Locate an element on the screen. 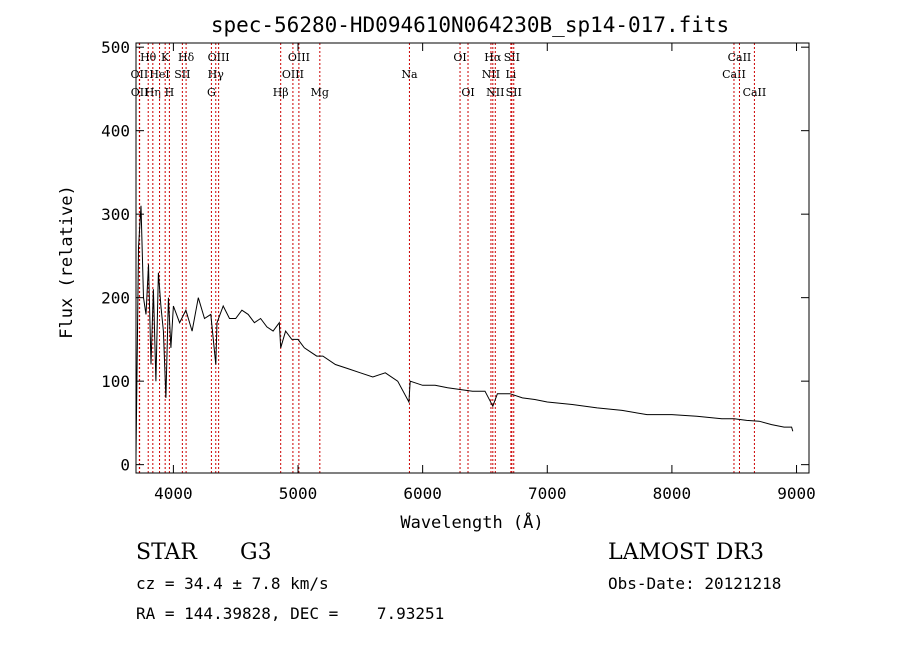 The height and width of the screenshot is (649, 900). x-tick-label: 8000 is located at coordinates (672, 493).